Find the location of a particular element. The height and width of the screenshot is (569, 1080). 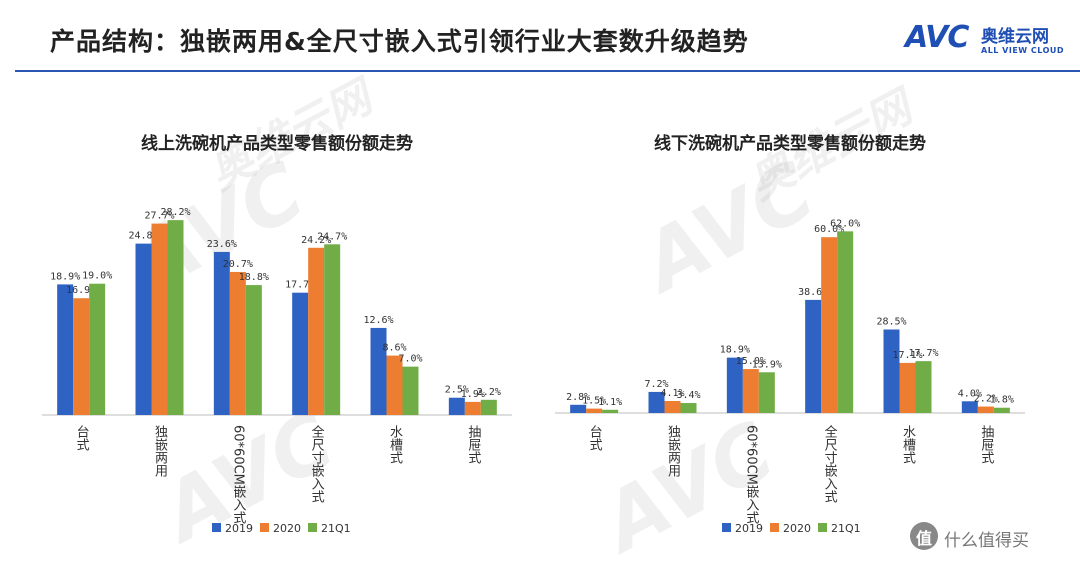

data-label: 27.7% is located at coordinates (159, 216).